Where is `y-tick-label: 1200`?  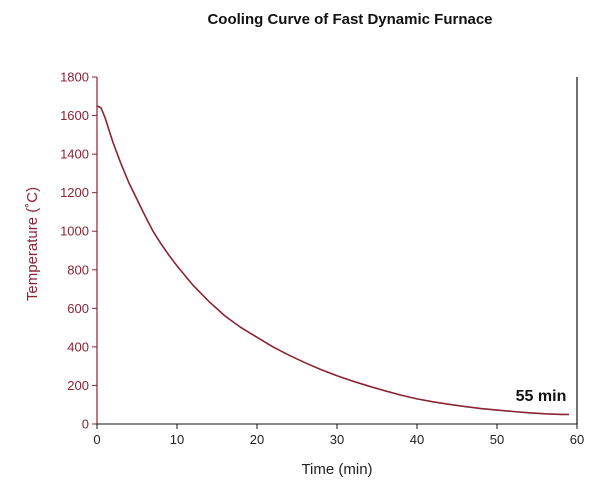 y-tick-label: 1200 is located at coordinates (74, 192).